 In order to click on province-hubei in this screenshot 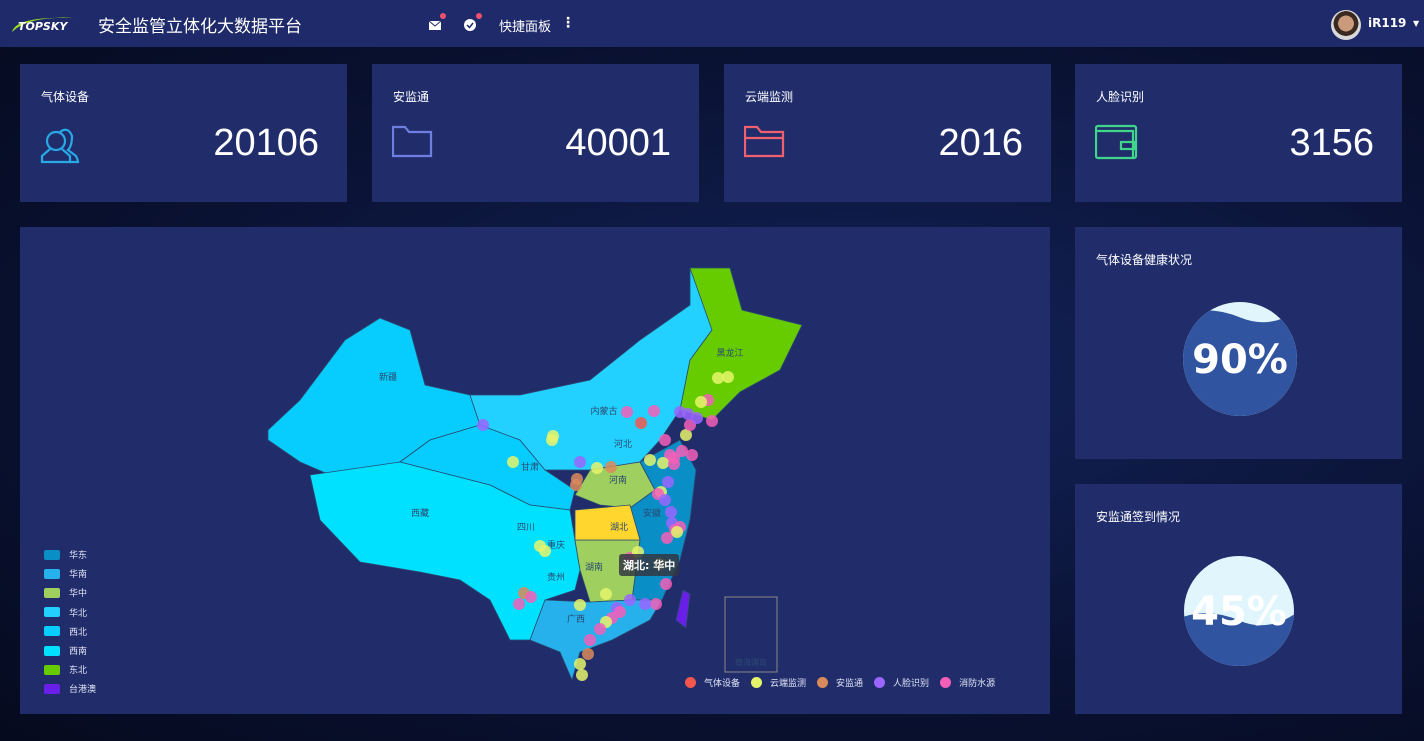, I will do `click(607, 522)`.